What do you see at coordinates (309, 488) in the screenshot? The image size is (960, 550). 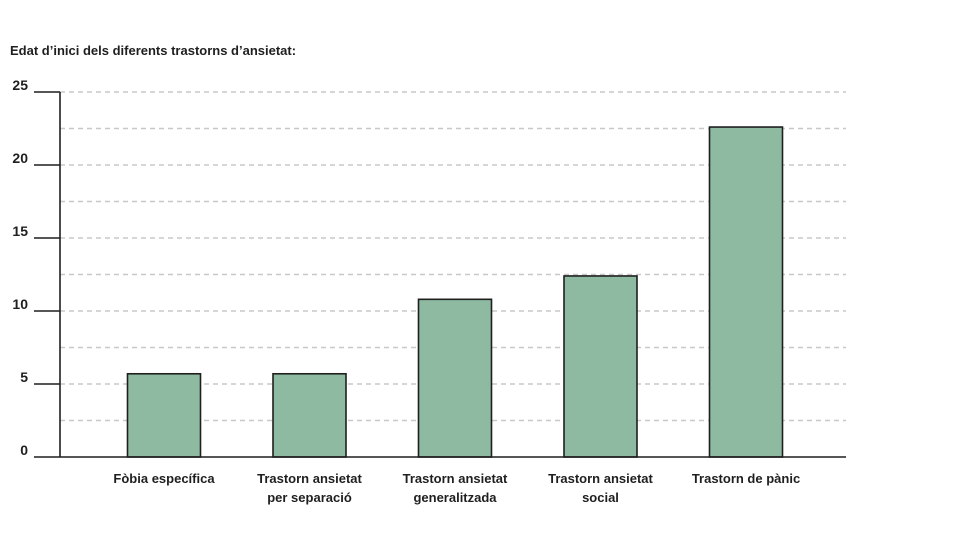 I see `x-category-label: Trastorn ansietat per separació` at bounding box center [309, 488].